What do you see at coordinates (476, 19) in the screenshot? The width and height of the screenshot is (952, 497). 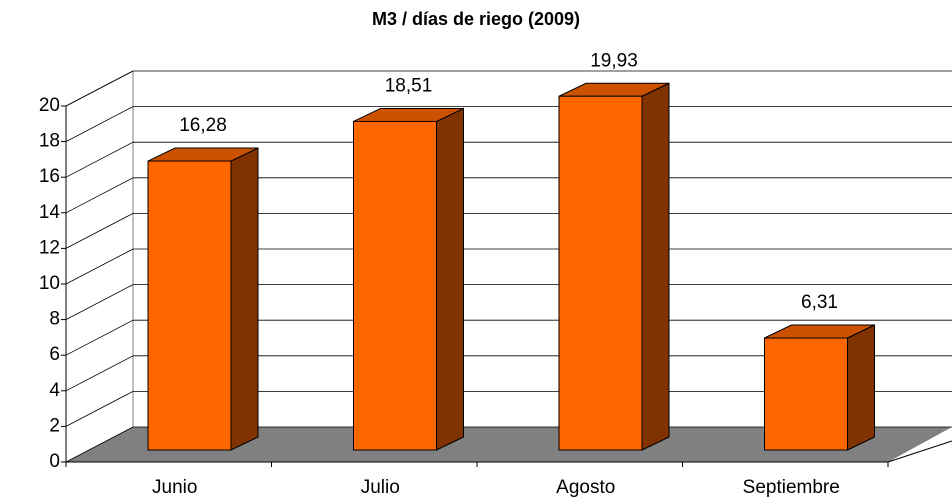 I see `chart-title: M3 / días de riego (2009)` at bounding box center [476, 19].